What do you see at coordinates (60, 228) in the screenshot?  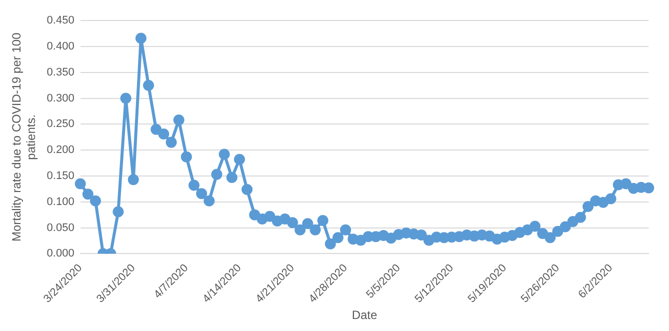 I see `y-tick-label: 0.050` at bounding box center [60, 228].